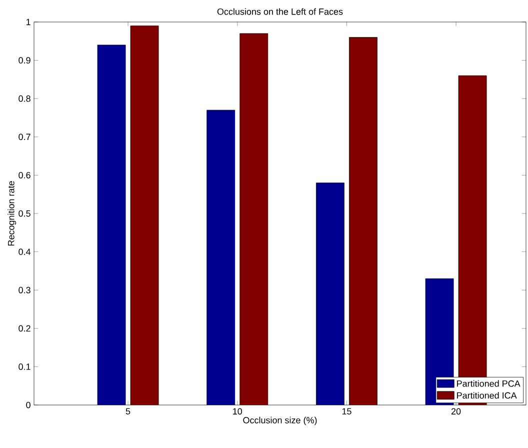 This screenshot has height=448, width=528. I want to click on y-tick-label: 0.5, so click(24, 213).